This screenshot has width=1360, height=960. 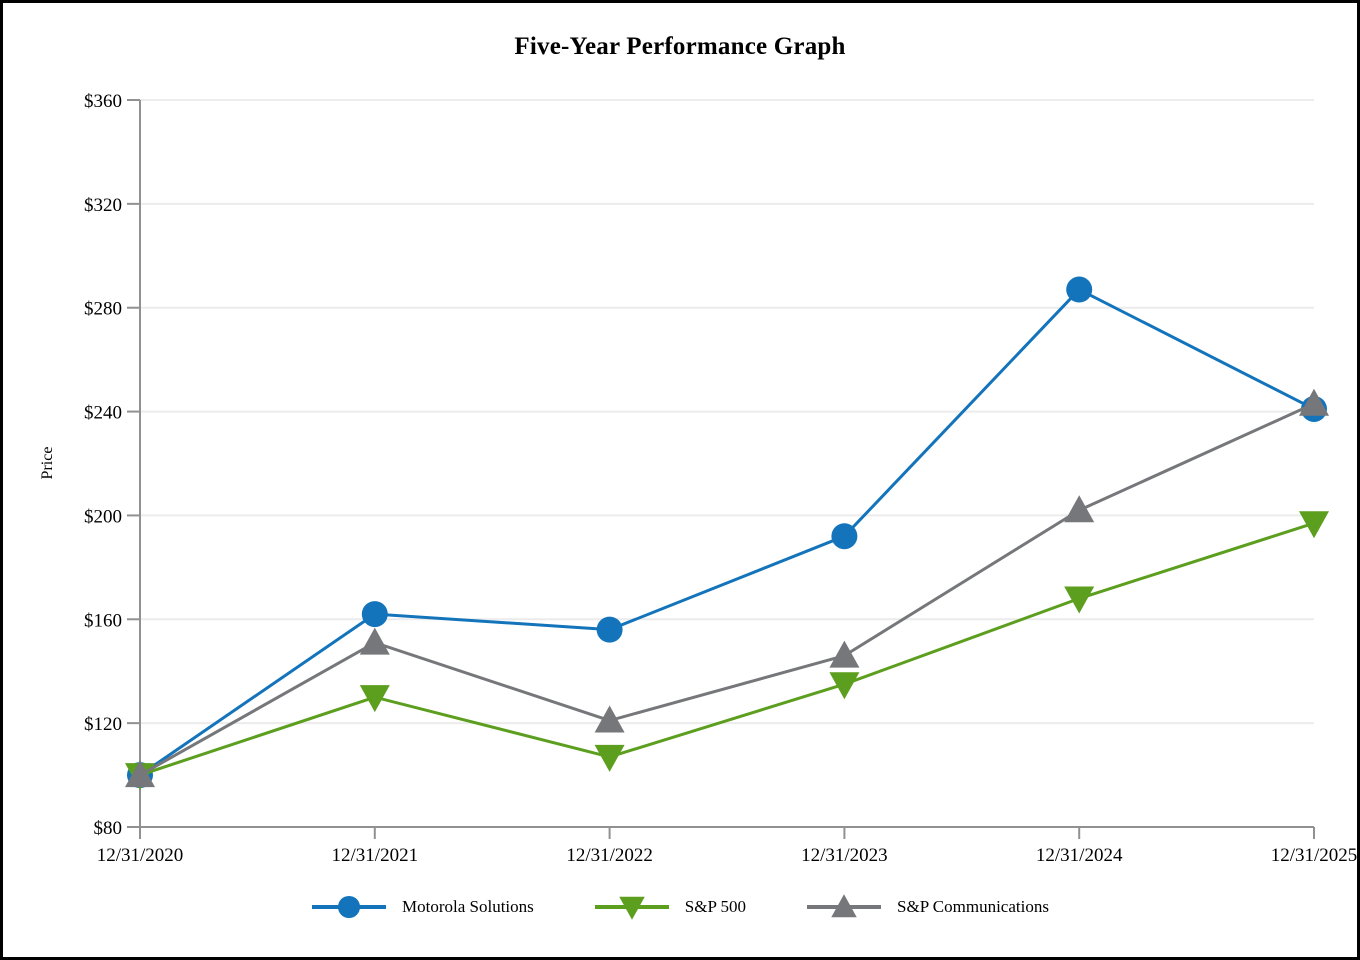 What do you see at coordinates (103, 620) in the screenshot?
I see `y-tick-label-160: $160` at bounding box center [103, 620].